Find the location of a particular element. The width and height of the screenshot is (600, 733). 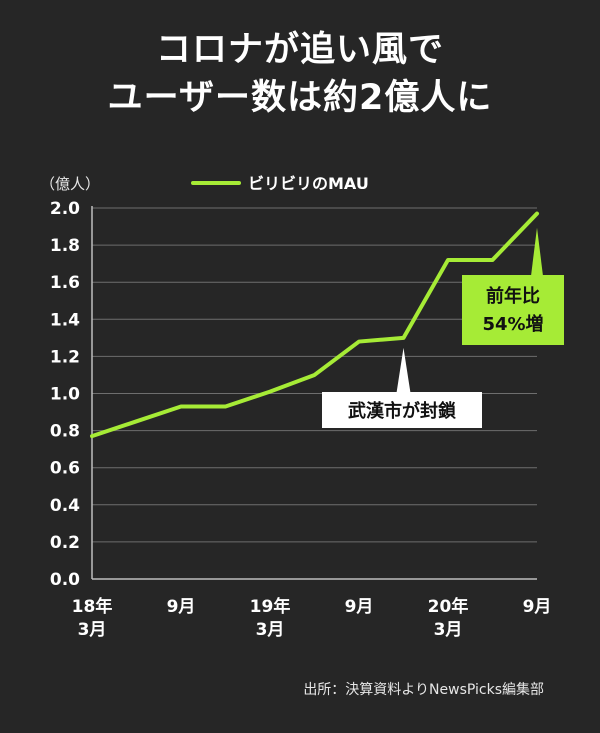

y-tick-label: 1.4 is located at coordinates (65, 320).